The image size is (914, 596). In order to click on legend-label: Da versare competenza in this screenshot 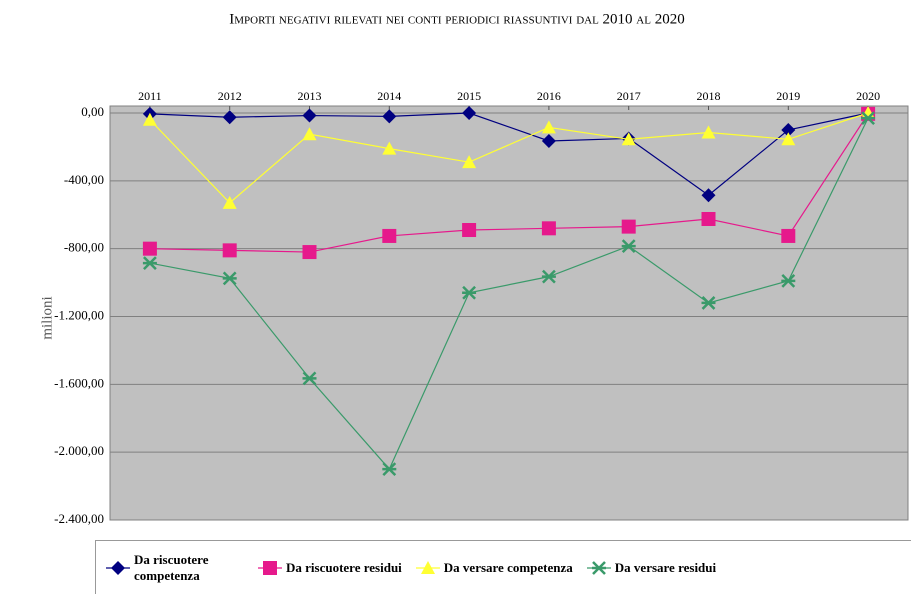, I will do `click(508, 567)`.